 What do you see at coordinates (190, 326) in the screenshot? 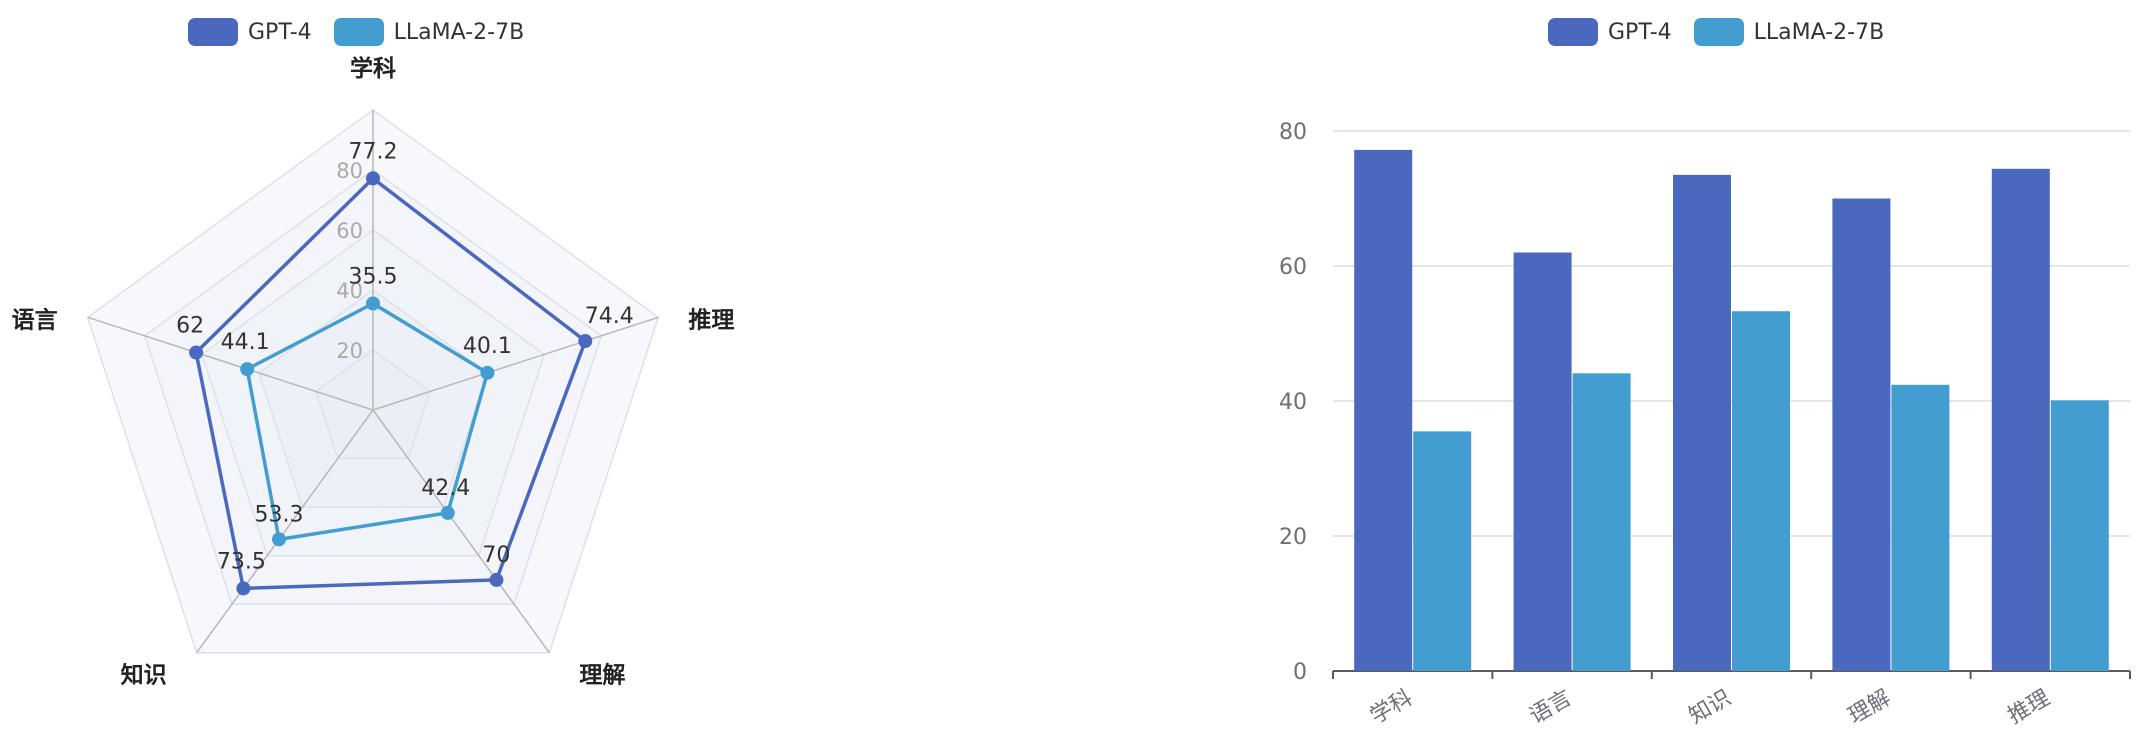
I see `radar-value-label: 62` at bounding box center [190, 326].